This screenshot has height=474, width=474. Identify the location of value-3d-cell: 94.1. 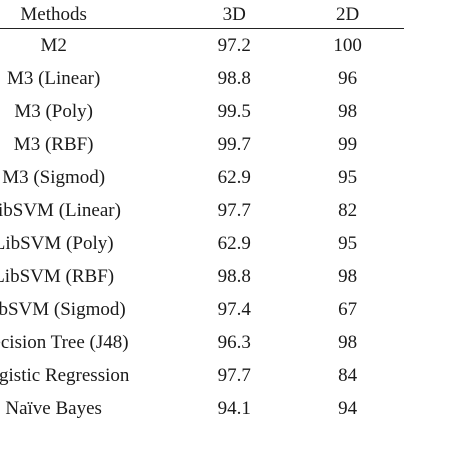
(234, 408).